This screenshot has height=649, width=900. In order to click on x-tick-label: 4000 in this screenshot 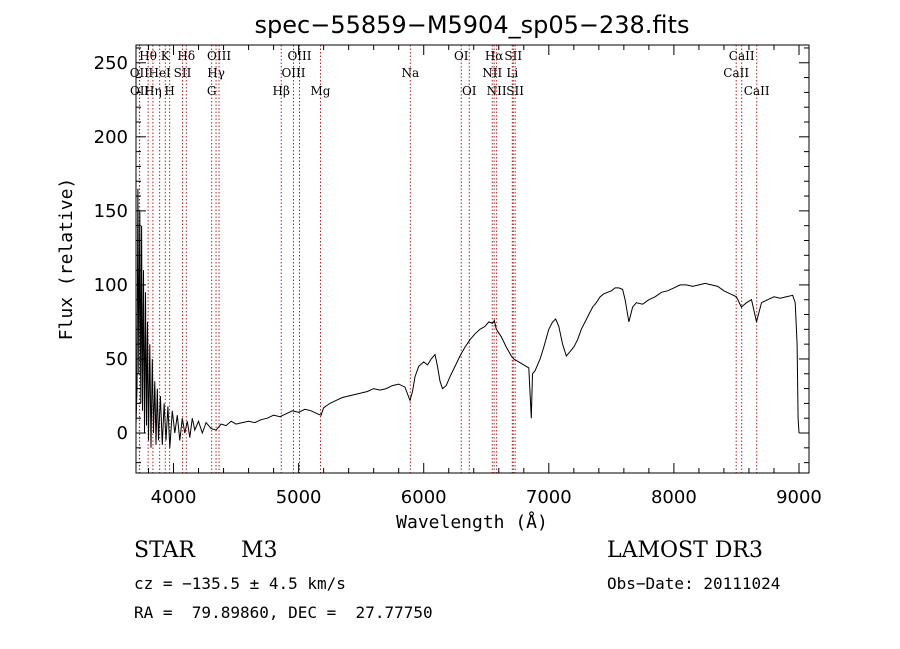, I will do `click(174, 497)`.